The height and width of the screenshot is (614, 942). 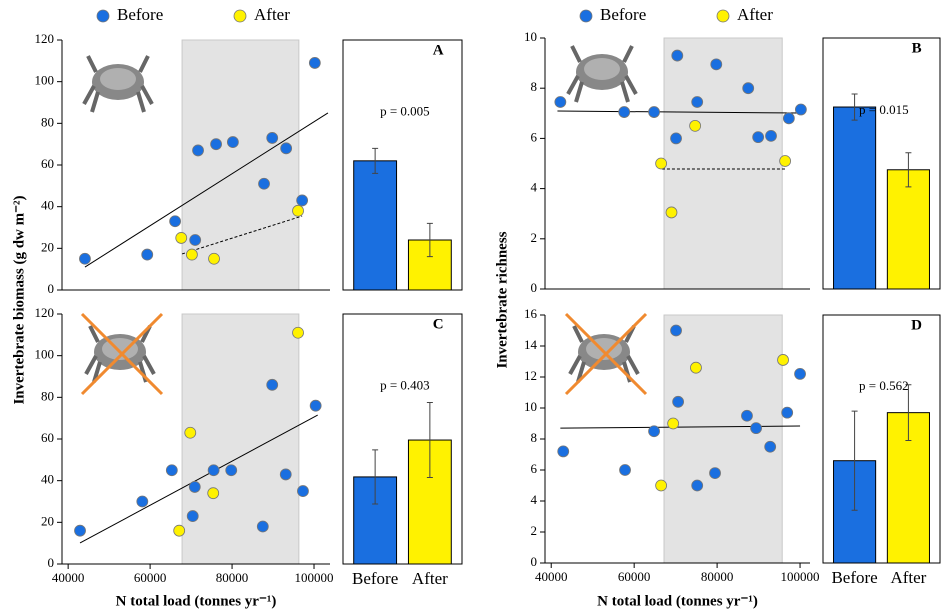 I want to click on y-tick-label: 12, so click(x=530, y=375).